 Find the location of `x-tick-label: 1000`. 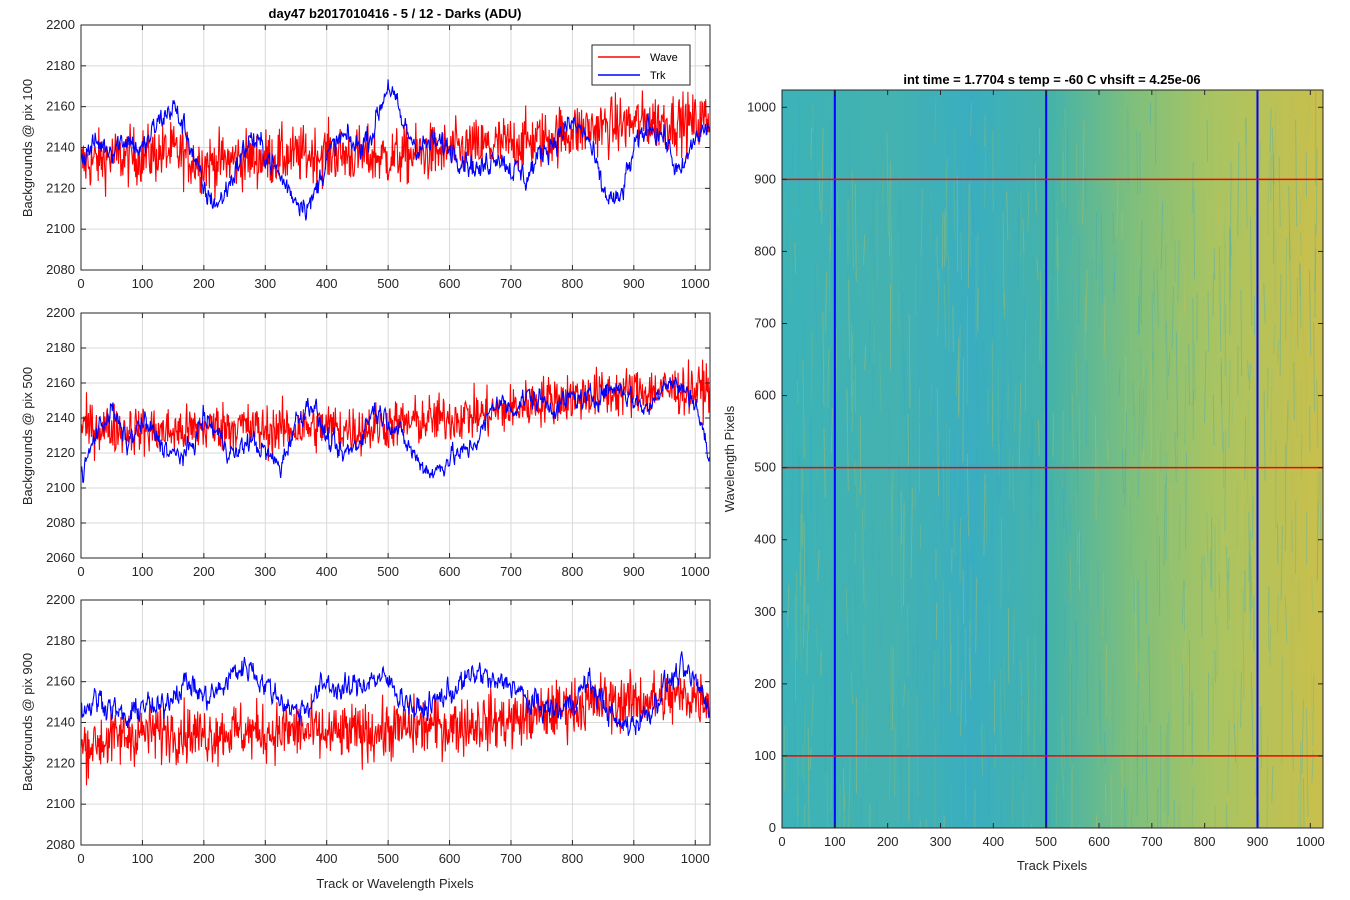

x-tick-label: 1000 is located at coordinates (695, 283).